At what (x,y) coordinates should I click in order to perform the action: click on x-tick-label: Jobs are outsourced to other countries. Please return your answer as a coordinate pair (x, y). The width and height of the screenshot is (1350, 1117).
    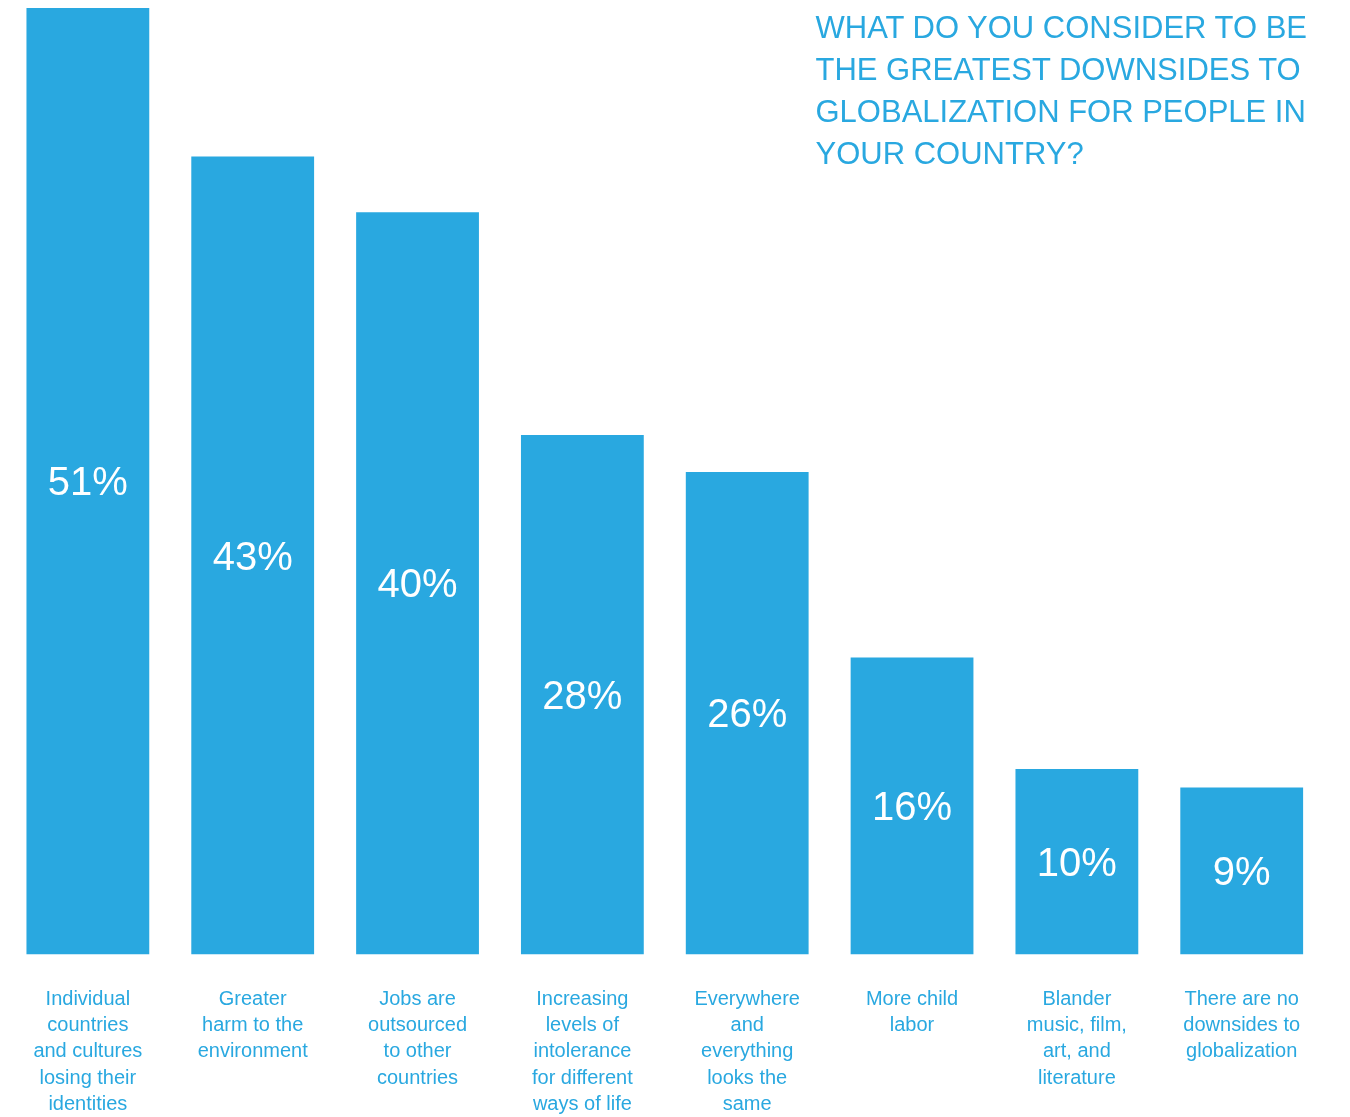
    Looking at the image, I should click on (418, 1037).